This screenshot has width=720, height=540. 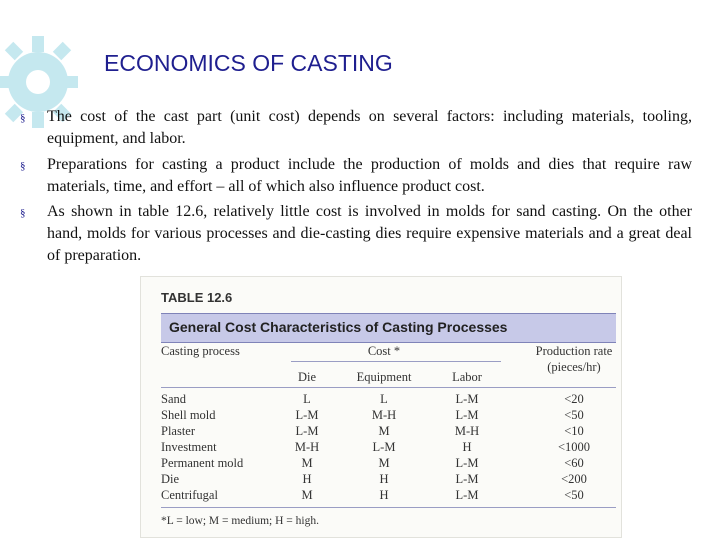 What do you see at coordinates (574, 367) in the screenshot?
I see `column-header: (pieces/hr)` at bounding box center [574, 367].